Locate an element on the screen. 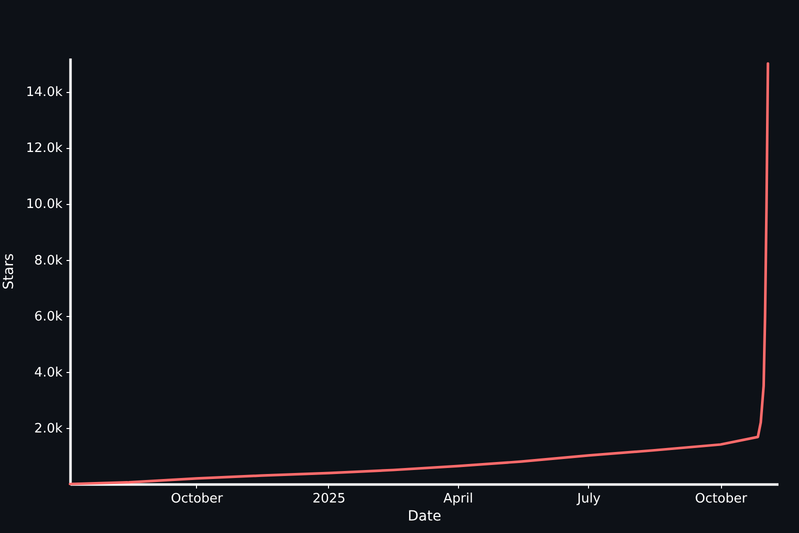 This screenshot has height=533, width=799. x-tick-label: April is located at coordinates (458, 499).